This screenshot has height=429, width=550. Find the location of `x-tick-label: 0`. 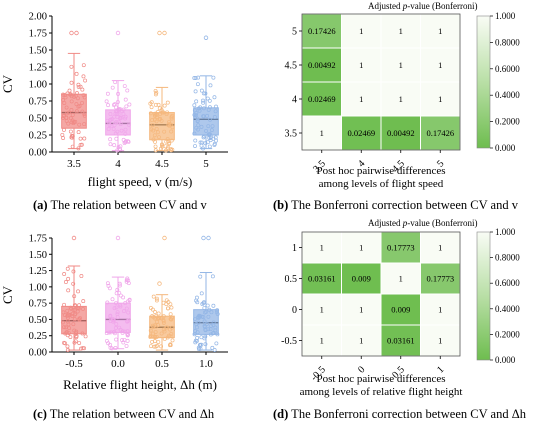

x-tick-label: 0 is located at coordinates (361, 369).